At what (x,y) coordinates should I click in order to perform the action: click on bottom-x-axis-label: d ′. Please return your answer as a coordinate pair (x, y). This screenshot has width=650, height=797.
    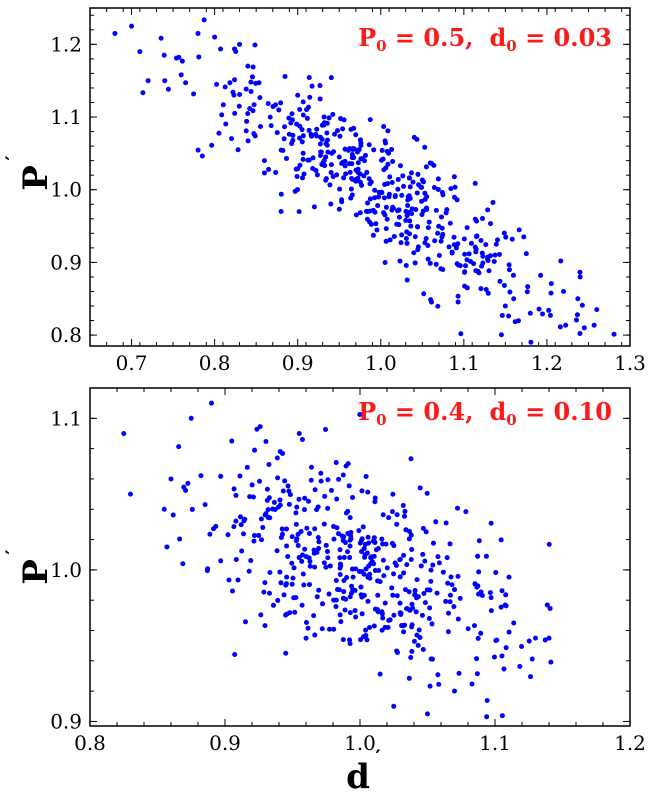
    Looking at the image, I should click on (363, 771).